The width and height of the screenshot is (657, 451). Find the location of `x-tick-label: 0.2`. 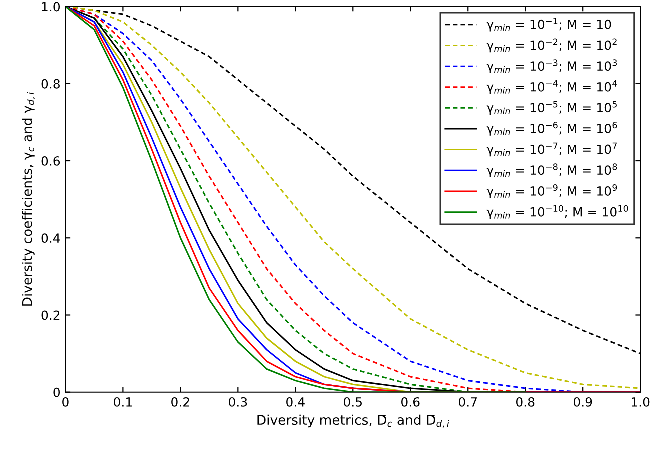

x-tick-label: 0.2 is located at coordinates (181, 402).